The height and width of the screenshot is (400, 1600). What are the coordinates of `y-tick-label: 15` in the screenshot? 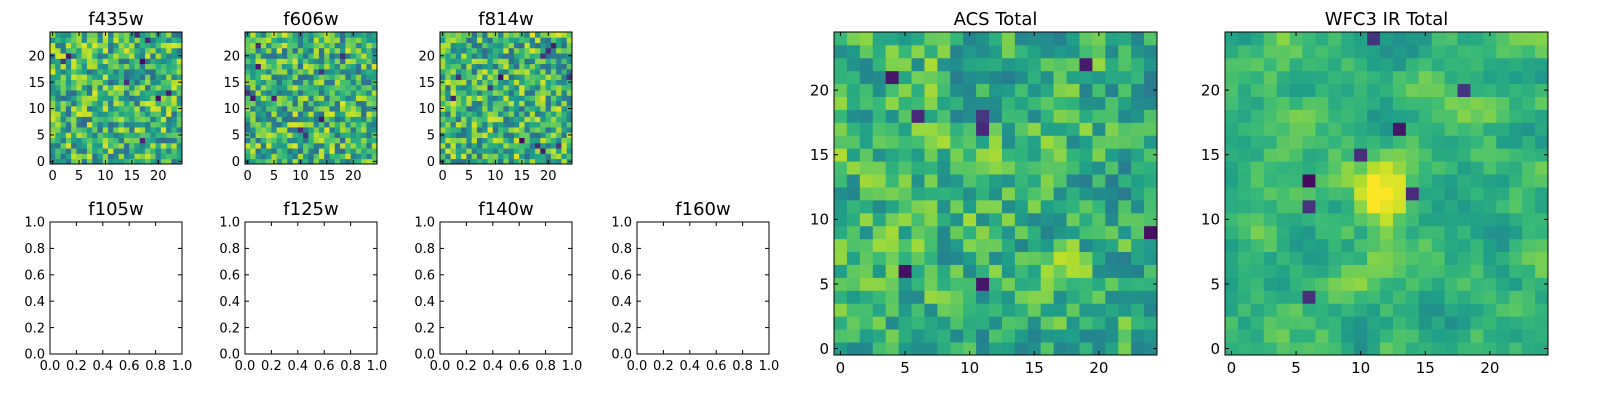 It's located at (819, 155).